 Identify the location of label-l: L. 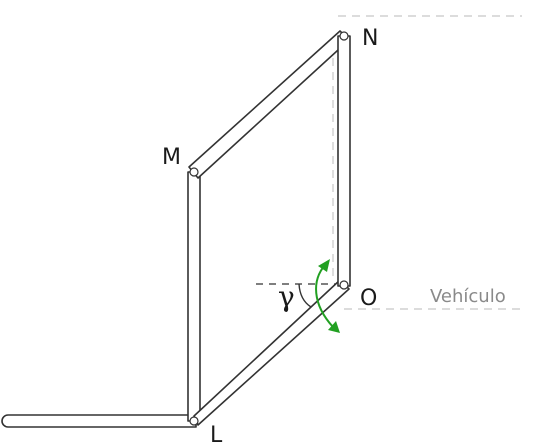
(216, 433).